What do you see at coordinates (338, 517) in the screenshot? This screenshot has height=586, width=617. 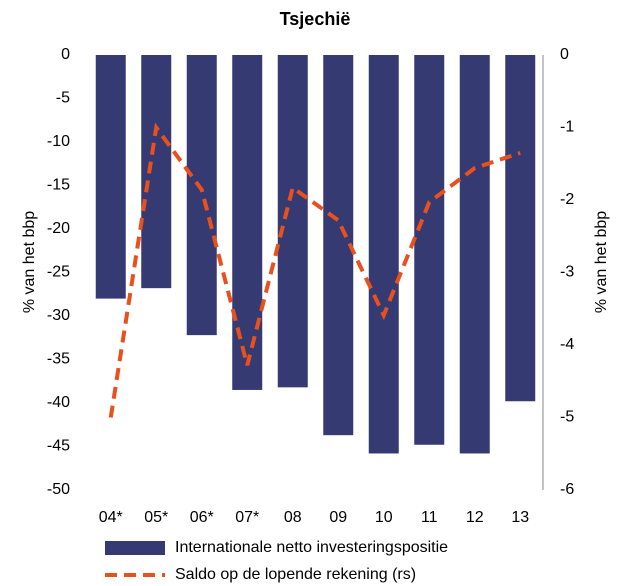 I see `x-tick-label: 09` at bounding box center [338, 517].